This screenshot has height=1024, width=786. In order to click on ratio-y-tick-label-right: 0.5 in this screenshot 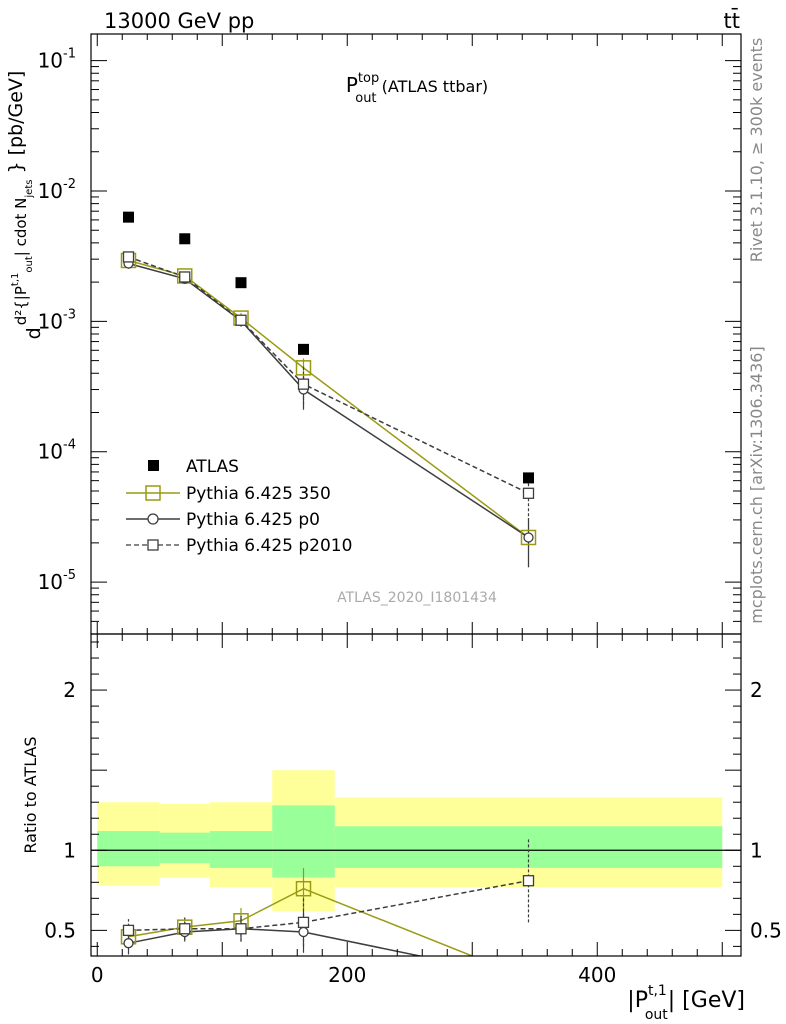, I will do `click(766, 930)`.